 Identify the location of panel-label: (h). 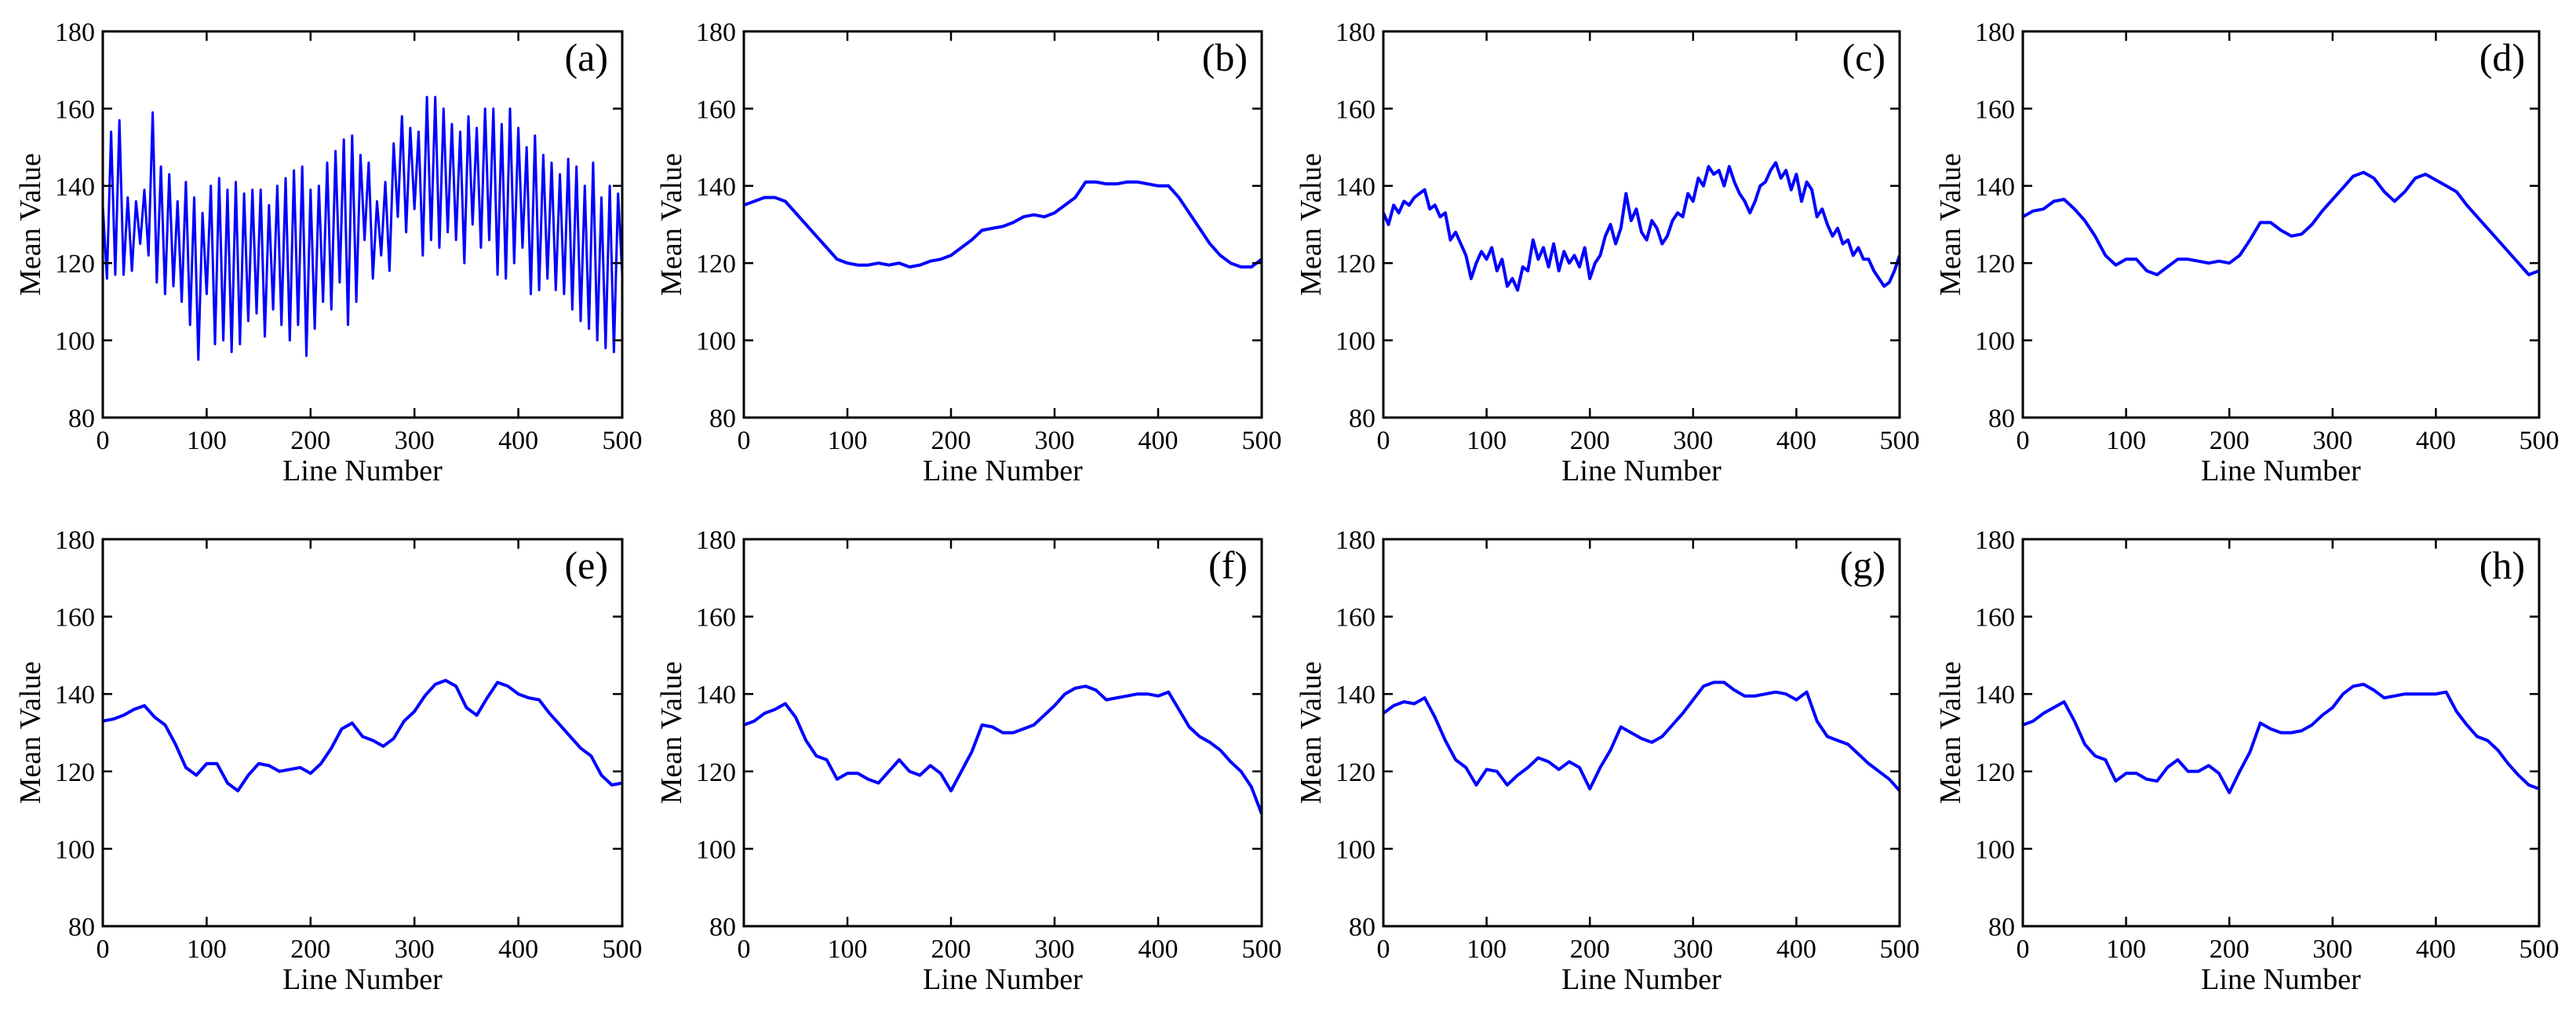
(2502, 565).